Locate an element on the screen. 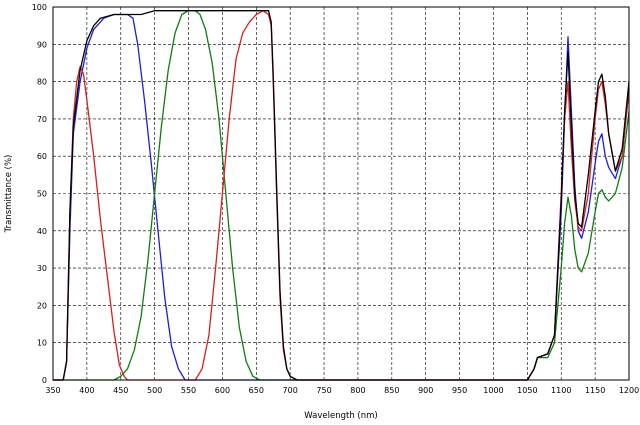 This screenshot has width=640, height=425. x-tick-label: 950 is located at coordinates (459, 390).